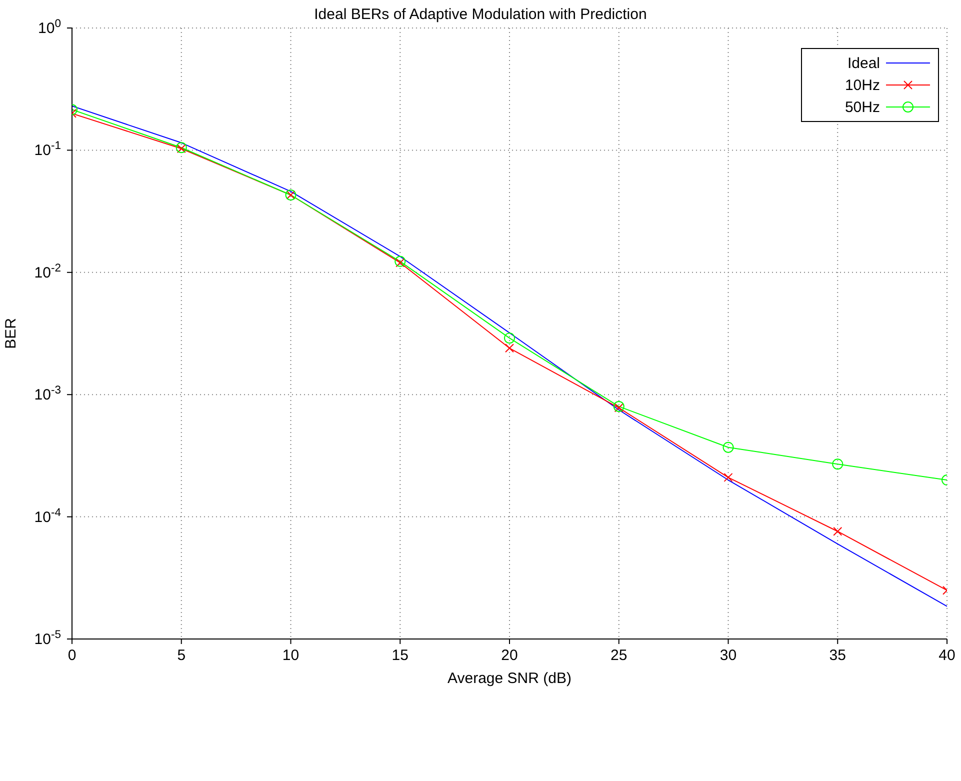 This screenshot has height=781, width=961. I want to click on legend-label: Ideal, so click(863, 63).